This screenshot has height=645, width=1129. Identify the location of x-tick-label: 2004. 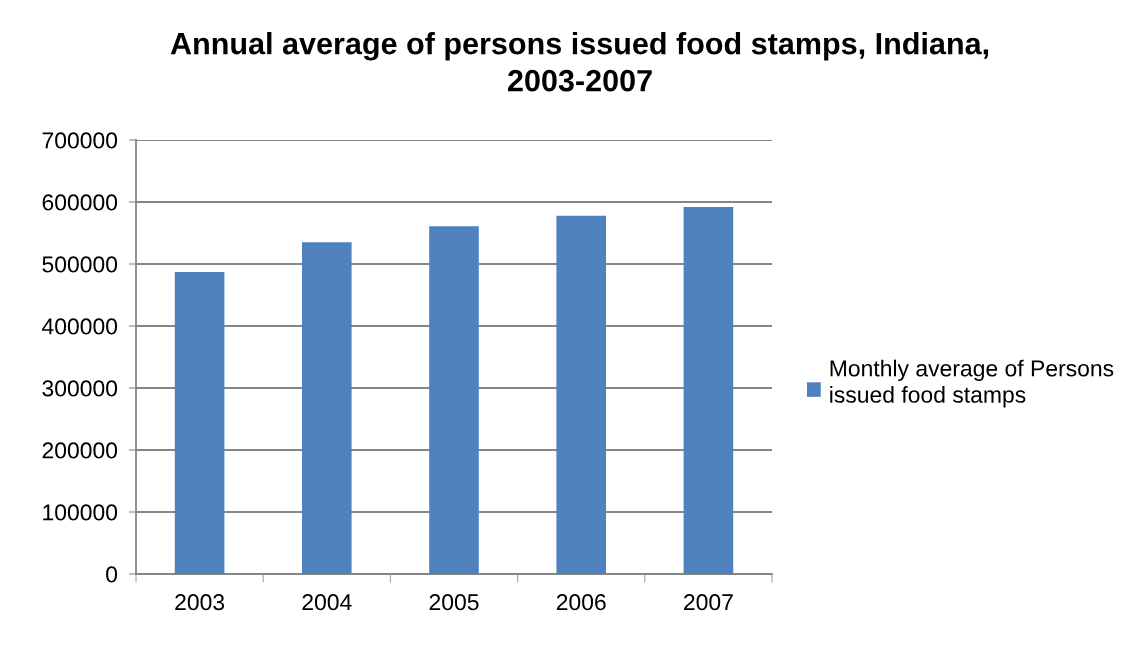
(327, 602).